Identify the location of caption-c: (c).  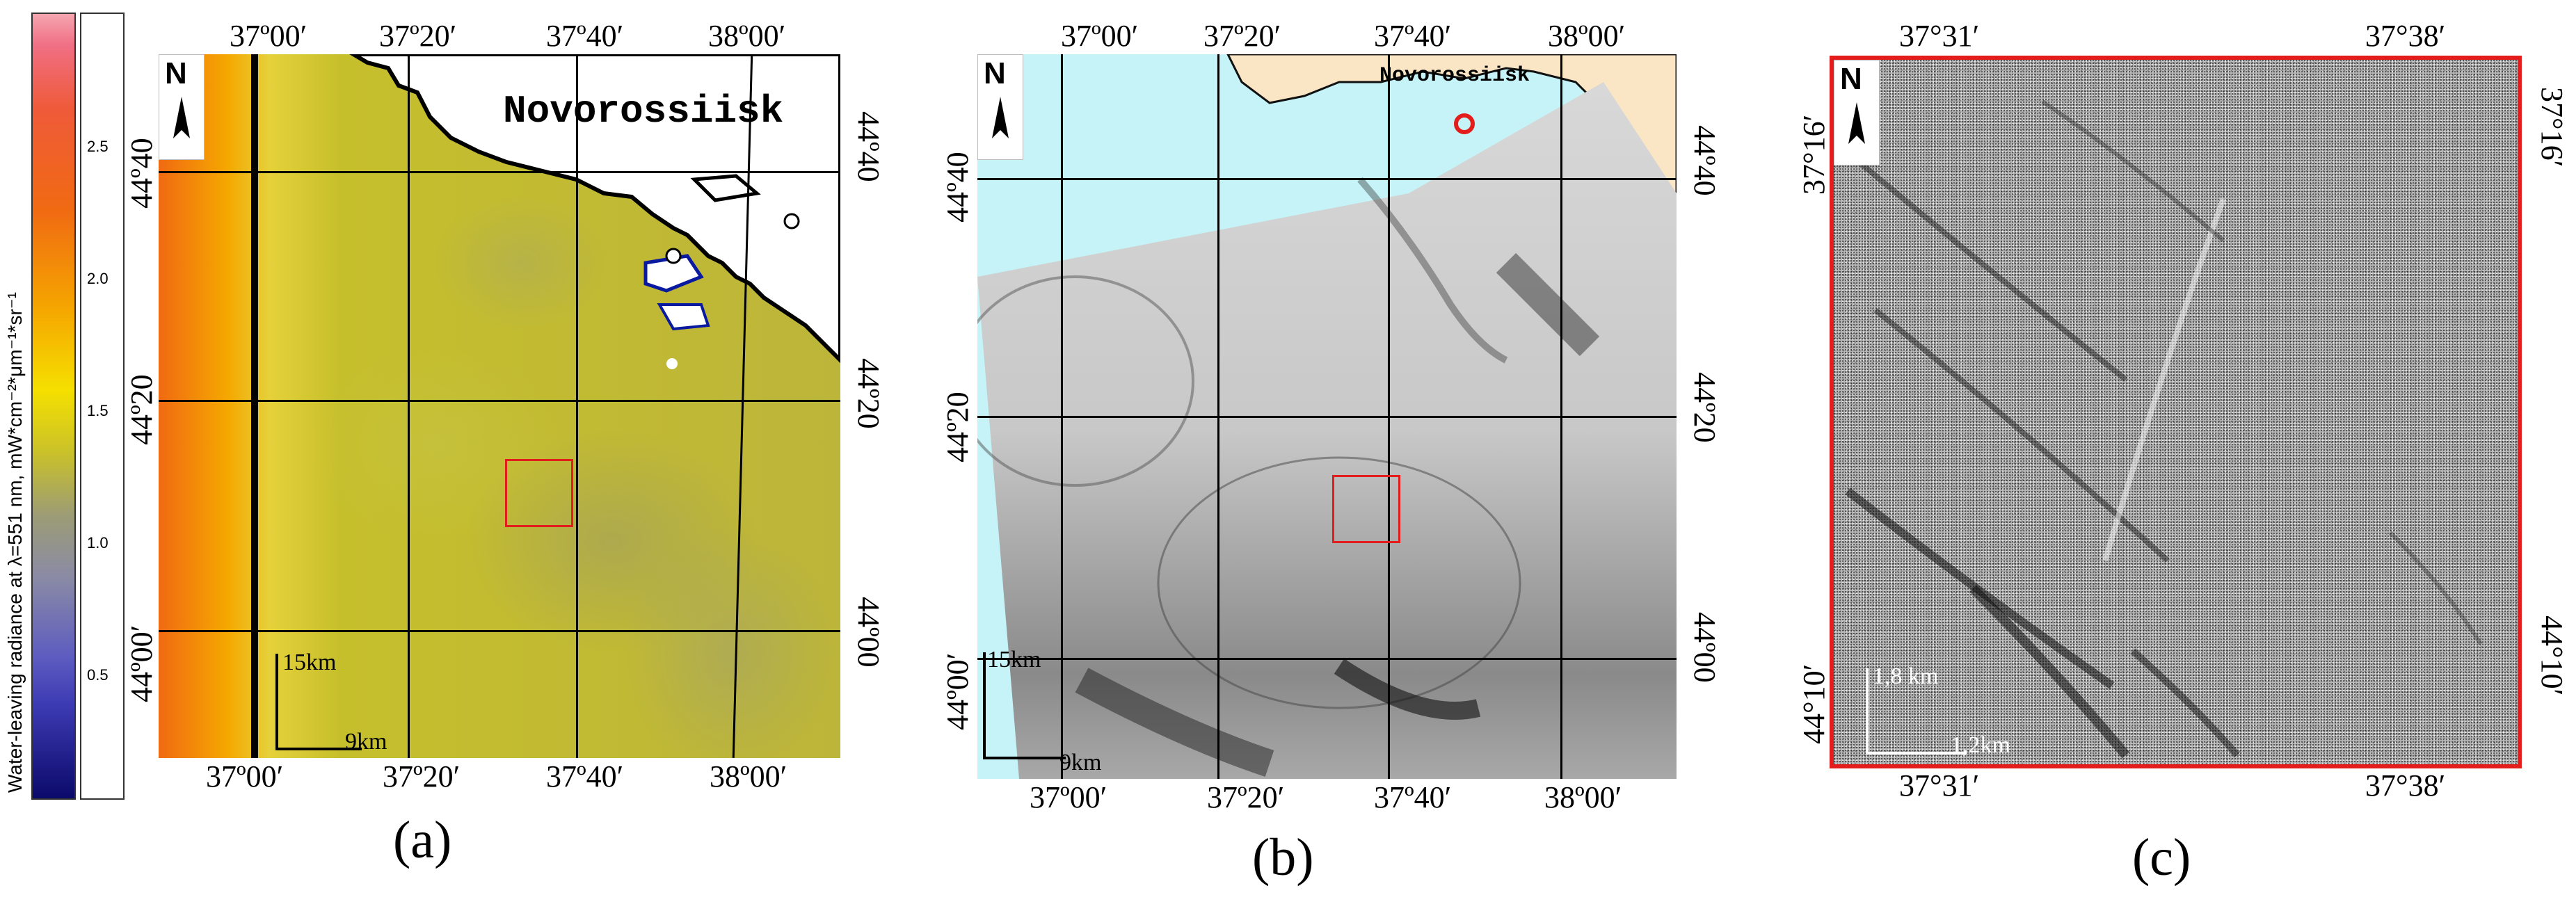
(2161, 858).